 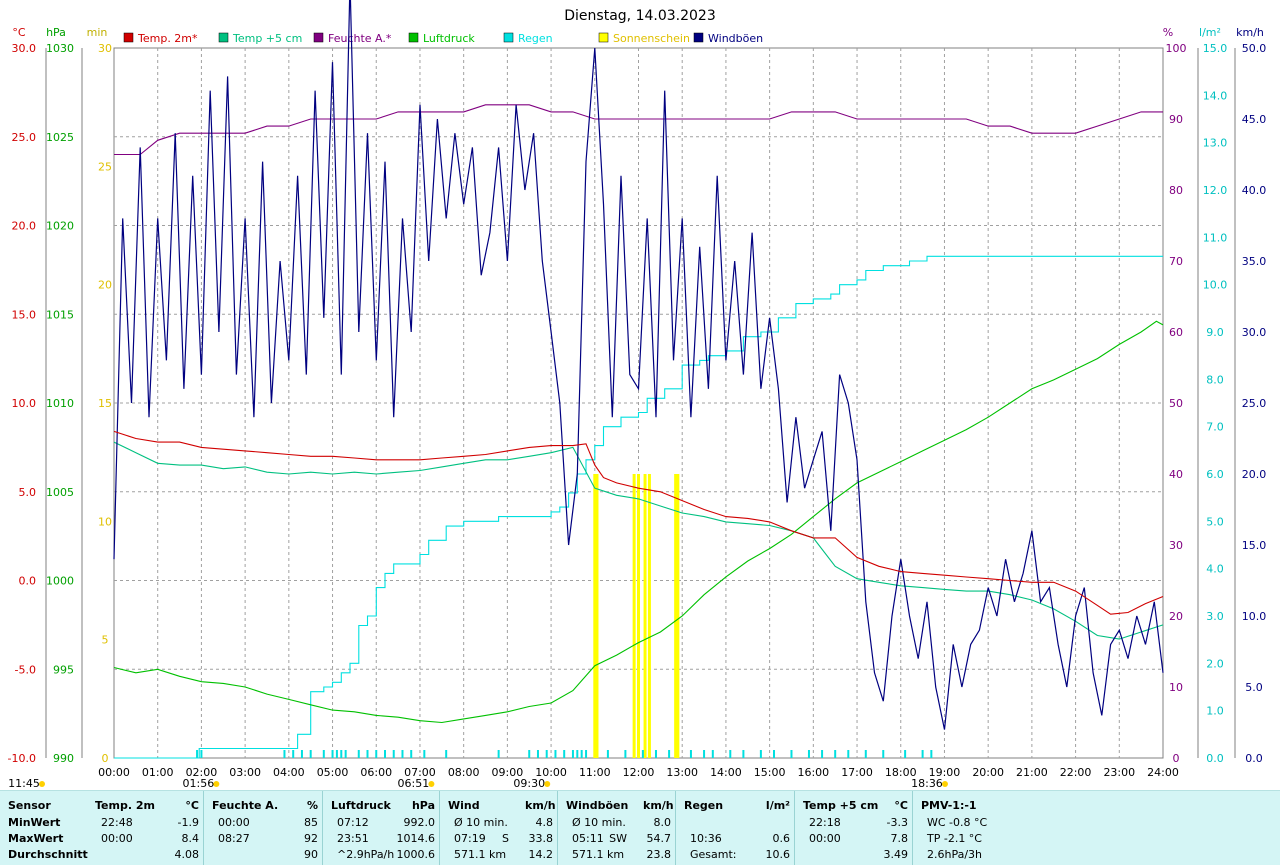 I want to click on tick-label-sunshine: 25, so click(x=105, y=166).